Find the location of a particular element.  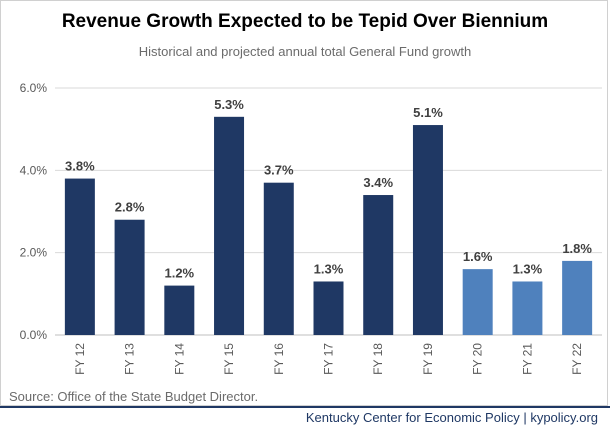

y-tick-label: 0.0% is located at coordinates (34, 335).